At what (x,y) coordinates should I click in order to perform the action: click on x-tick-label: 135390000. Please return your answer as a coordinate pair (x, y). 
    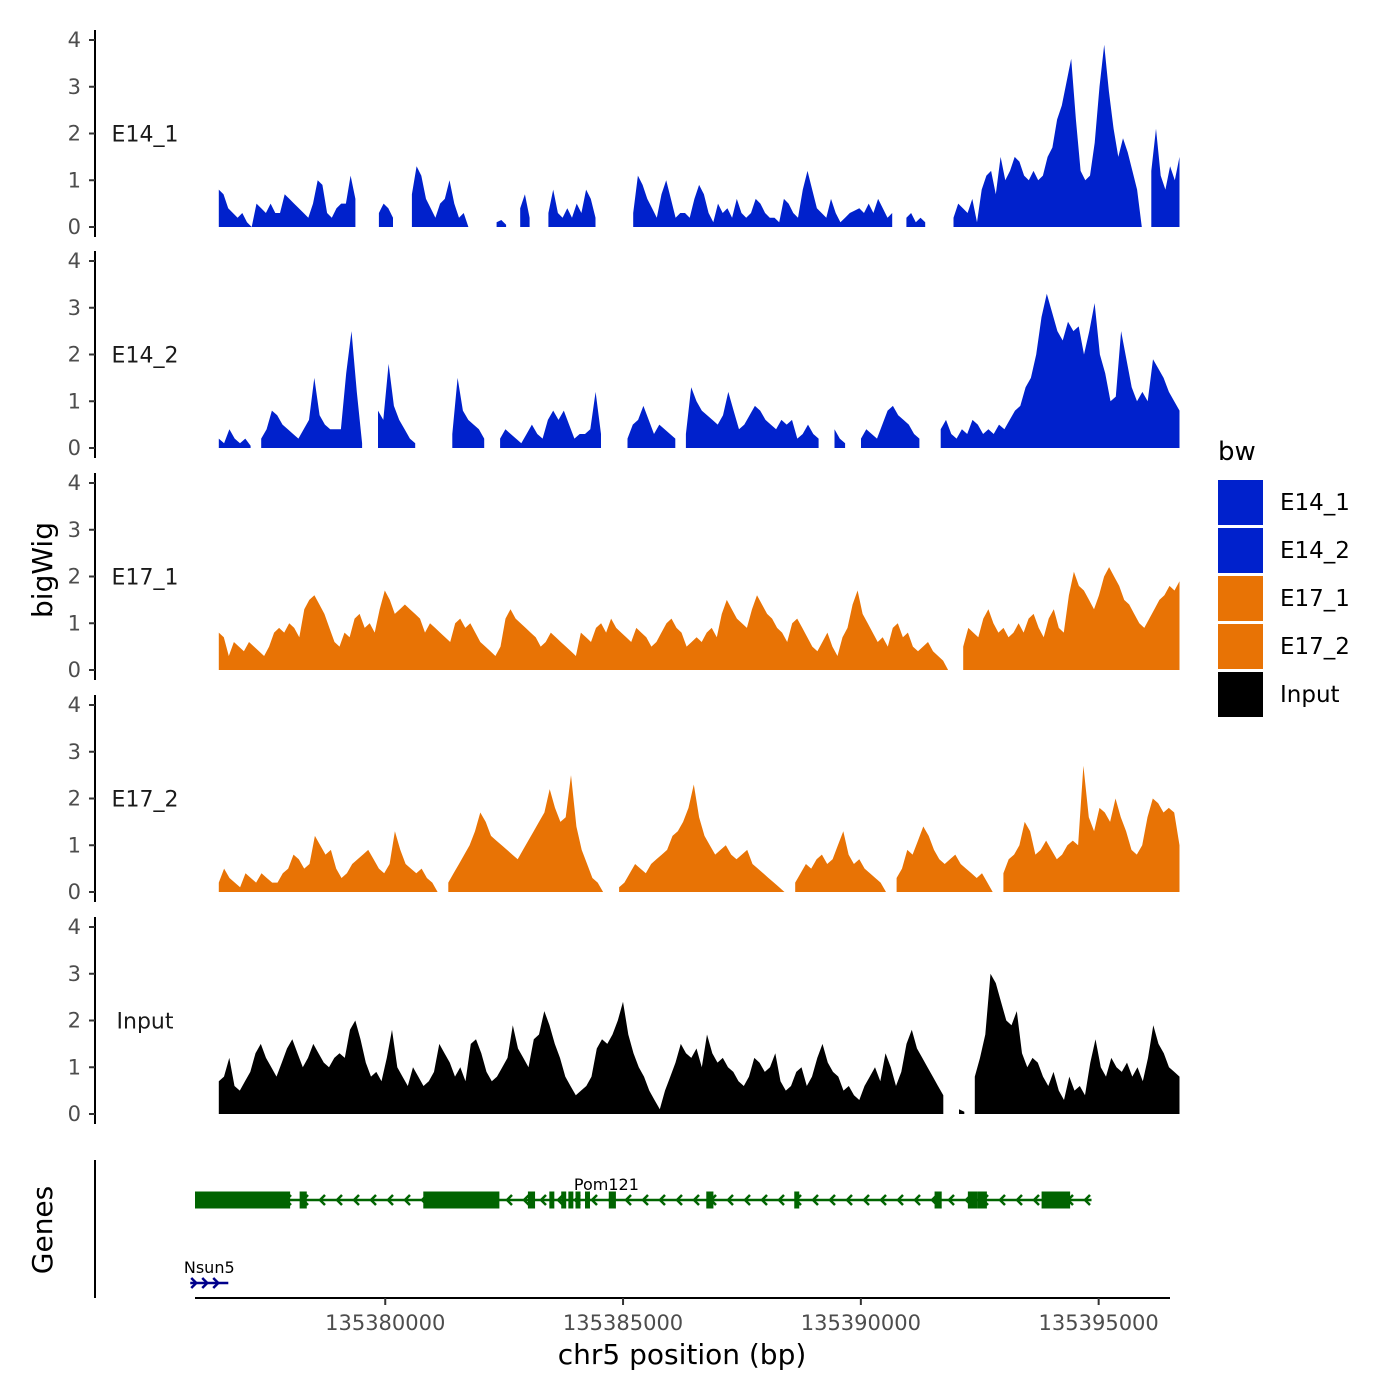
    Looking at the image, I should click on (861, 1323).